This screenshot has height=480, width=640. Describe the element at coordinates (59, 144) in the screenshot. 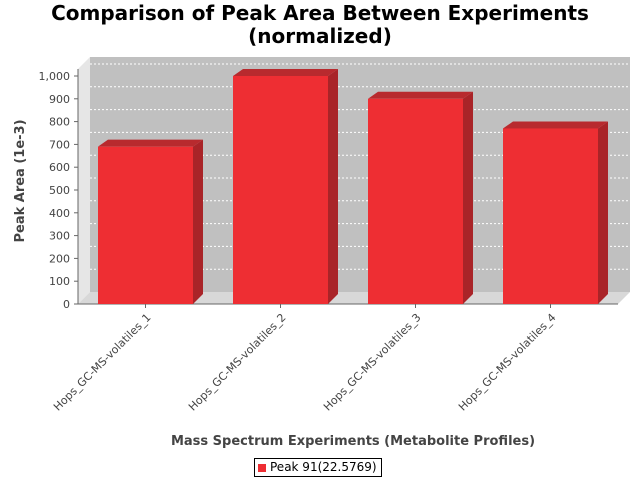

I see `y-tick-label: 700` at that location.